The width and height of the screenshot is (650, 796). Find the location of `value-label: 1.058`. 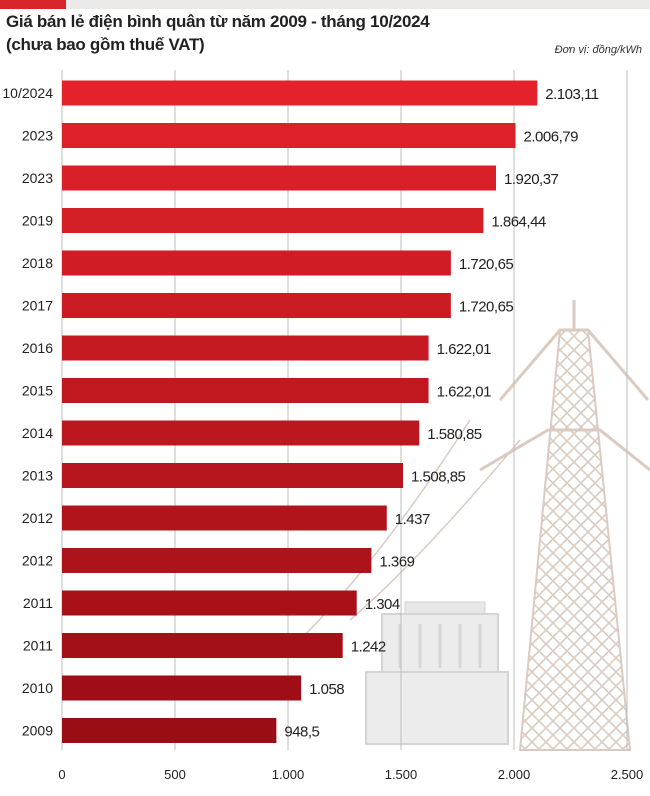

value-label: 1.058 is located at coordinates (326, 689).